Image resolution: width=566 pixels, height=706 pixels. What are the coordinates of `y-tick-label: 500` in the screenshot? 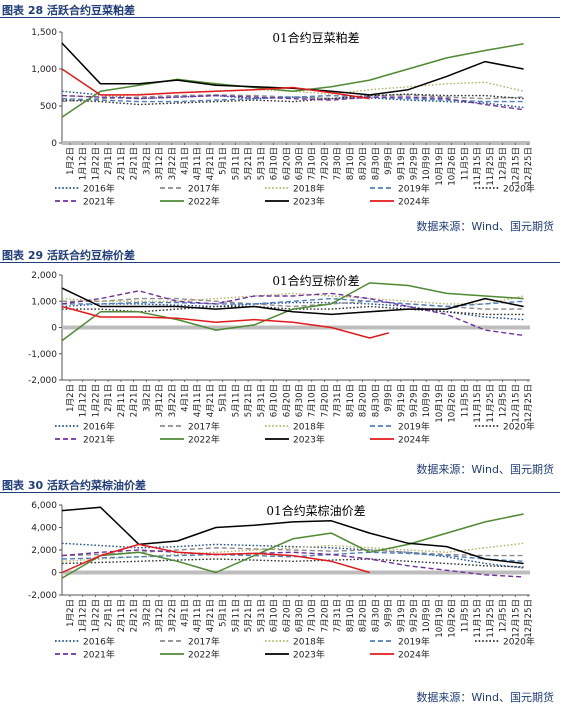 It's located at (48, 107).